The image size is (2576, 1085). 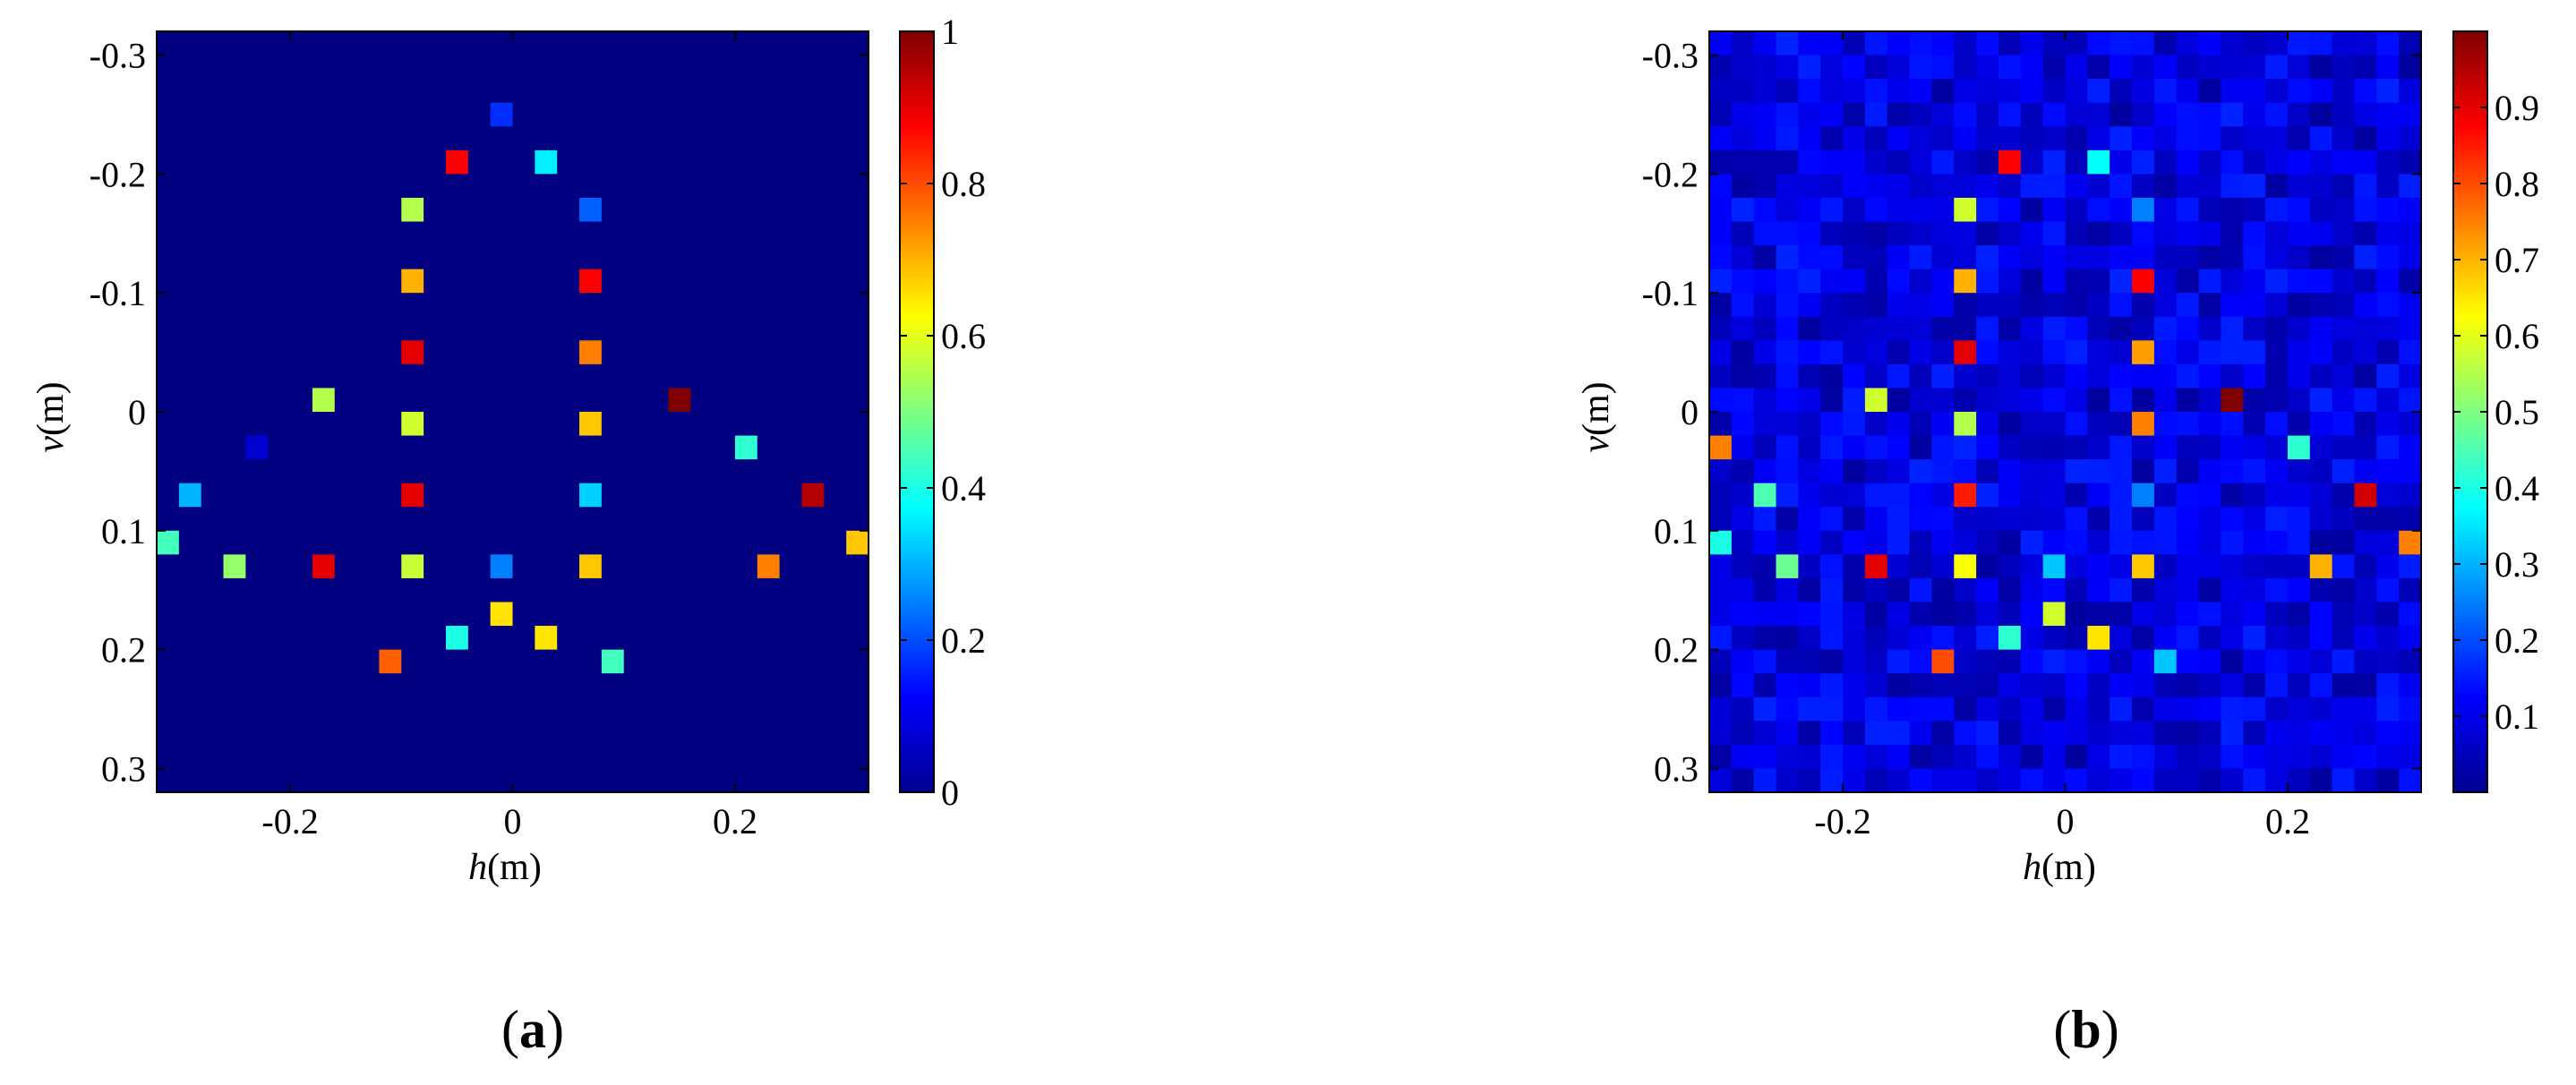 What do you see at coordinates (1677, 769) in the screenshot?
I see `y-tick-label: 0.3` at bounding box center [1677, 769].